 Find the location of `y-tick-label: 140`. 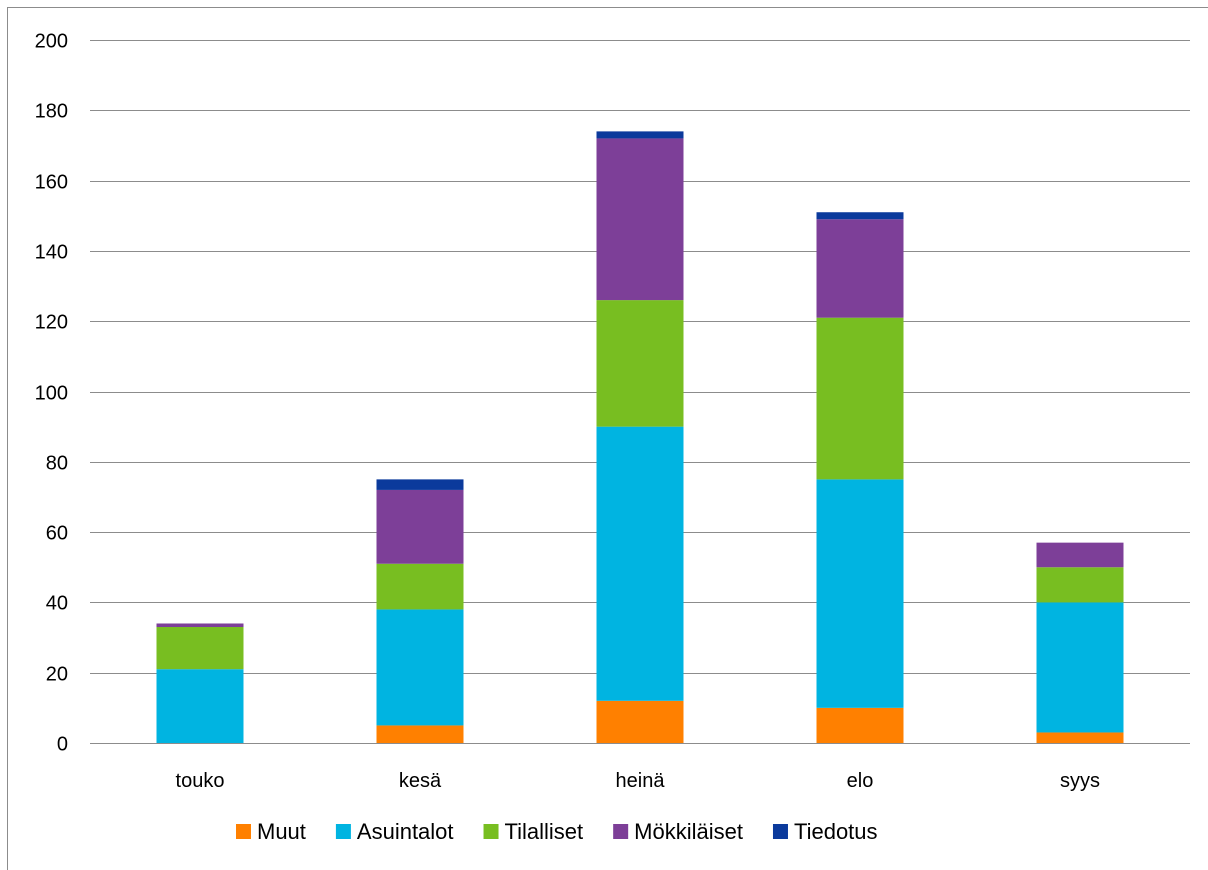

y-tick-label: 140 is located at coordinates (51, 253).